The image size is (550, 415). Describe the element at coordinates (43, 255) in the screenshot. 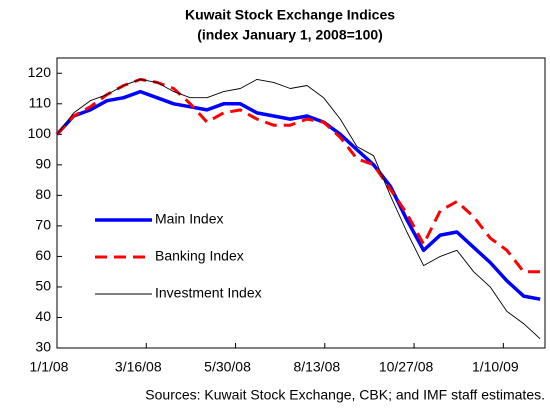

I see `y-tick-label: 60` at that location.